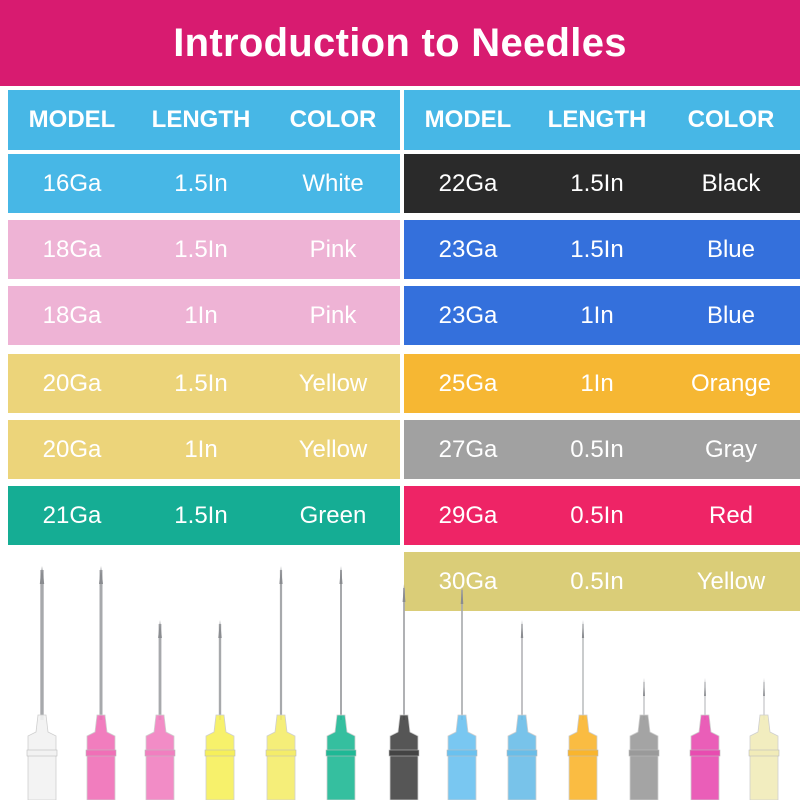 The width and height of the screenshot is (800, 800). What do you see at coordinates (72, 183) in the screenshot?
I see `cell-model: 16Ga` at bounding box center [72, 183].